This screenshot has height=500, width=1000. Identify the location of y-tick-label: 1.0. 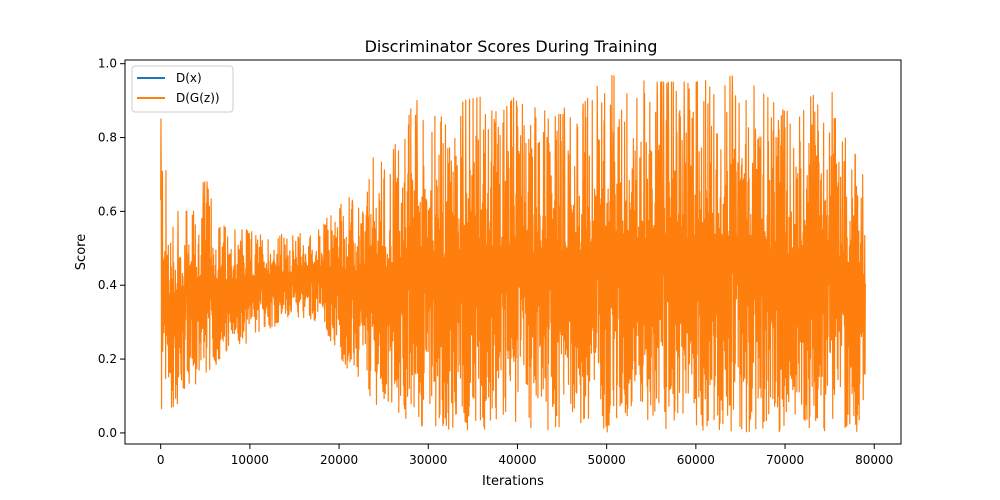
(107, 64).